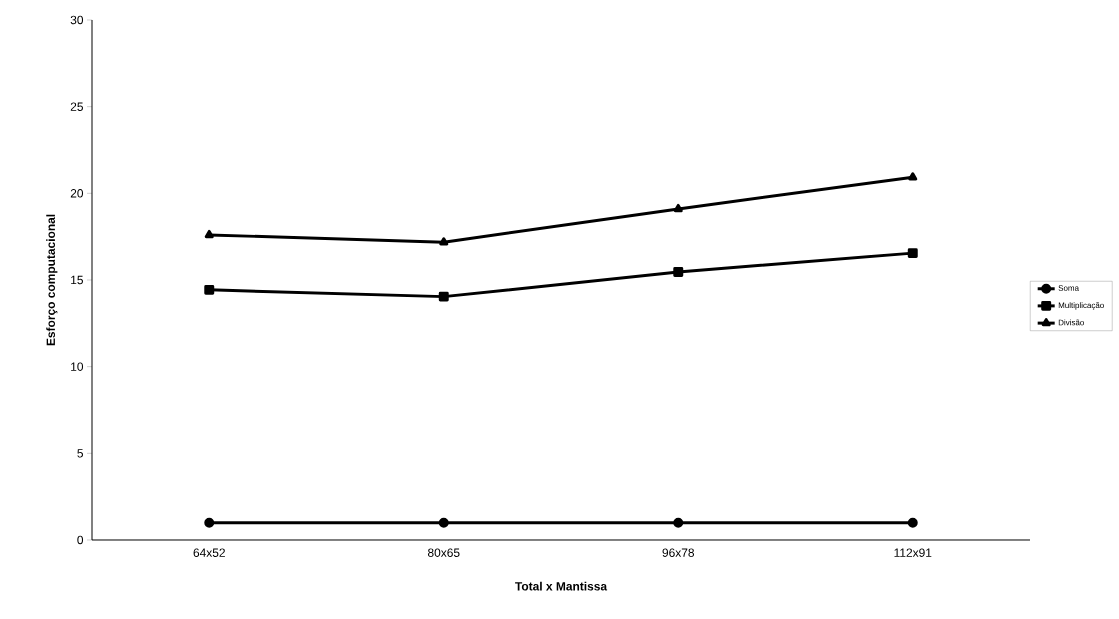  What do you see at coordinates (77, 366) in the screenshot?
I see `y-tick-label: 10` at bounding box center [77, 366].